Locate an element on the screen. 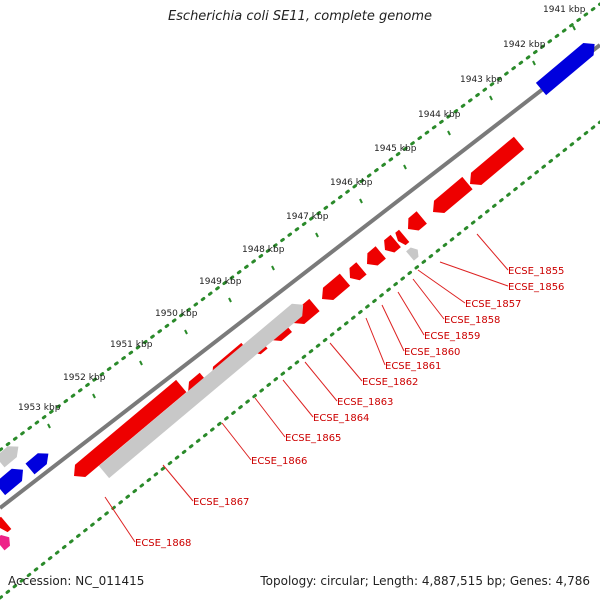  map-title: Escherichia coli SE11, complete genome is located at coordinates (300, 16).